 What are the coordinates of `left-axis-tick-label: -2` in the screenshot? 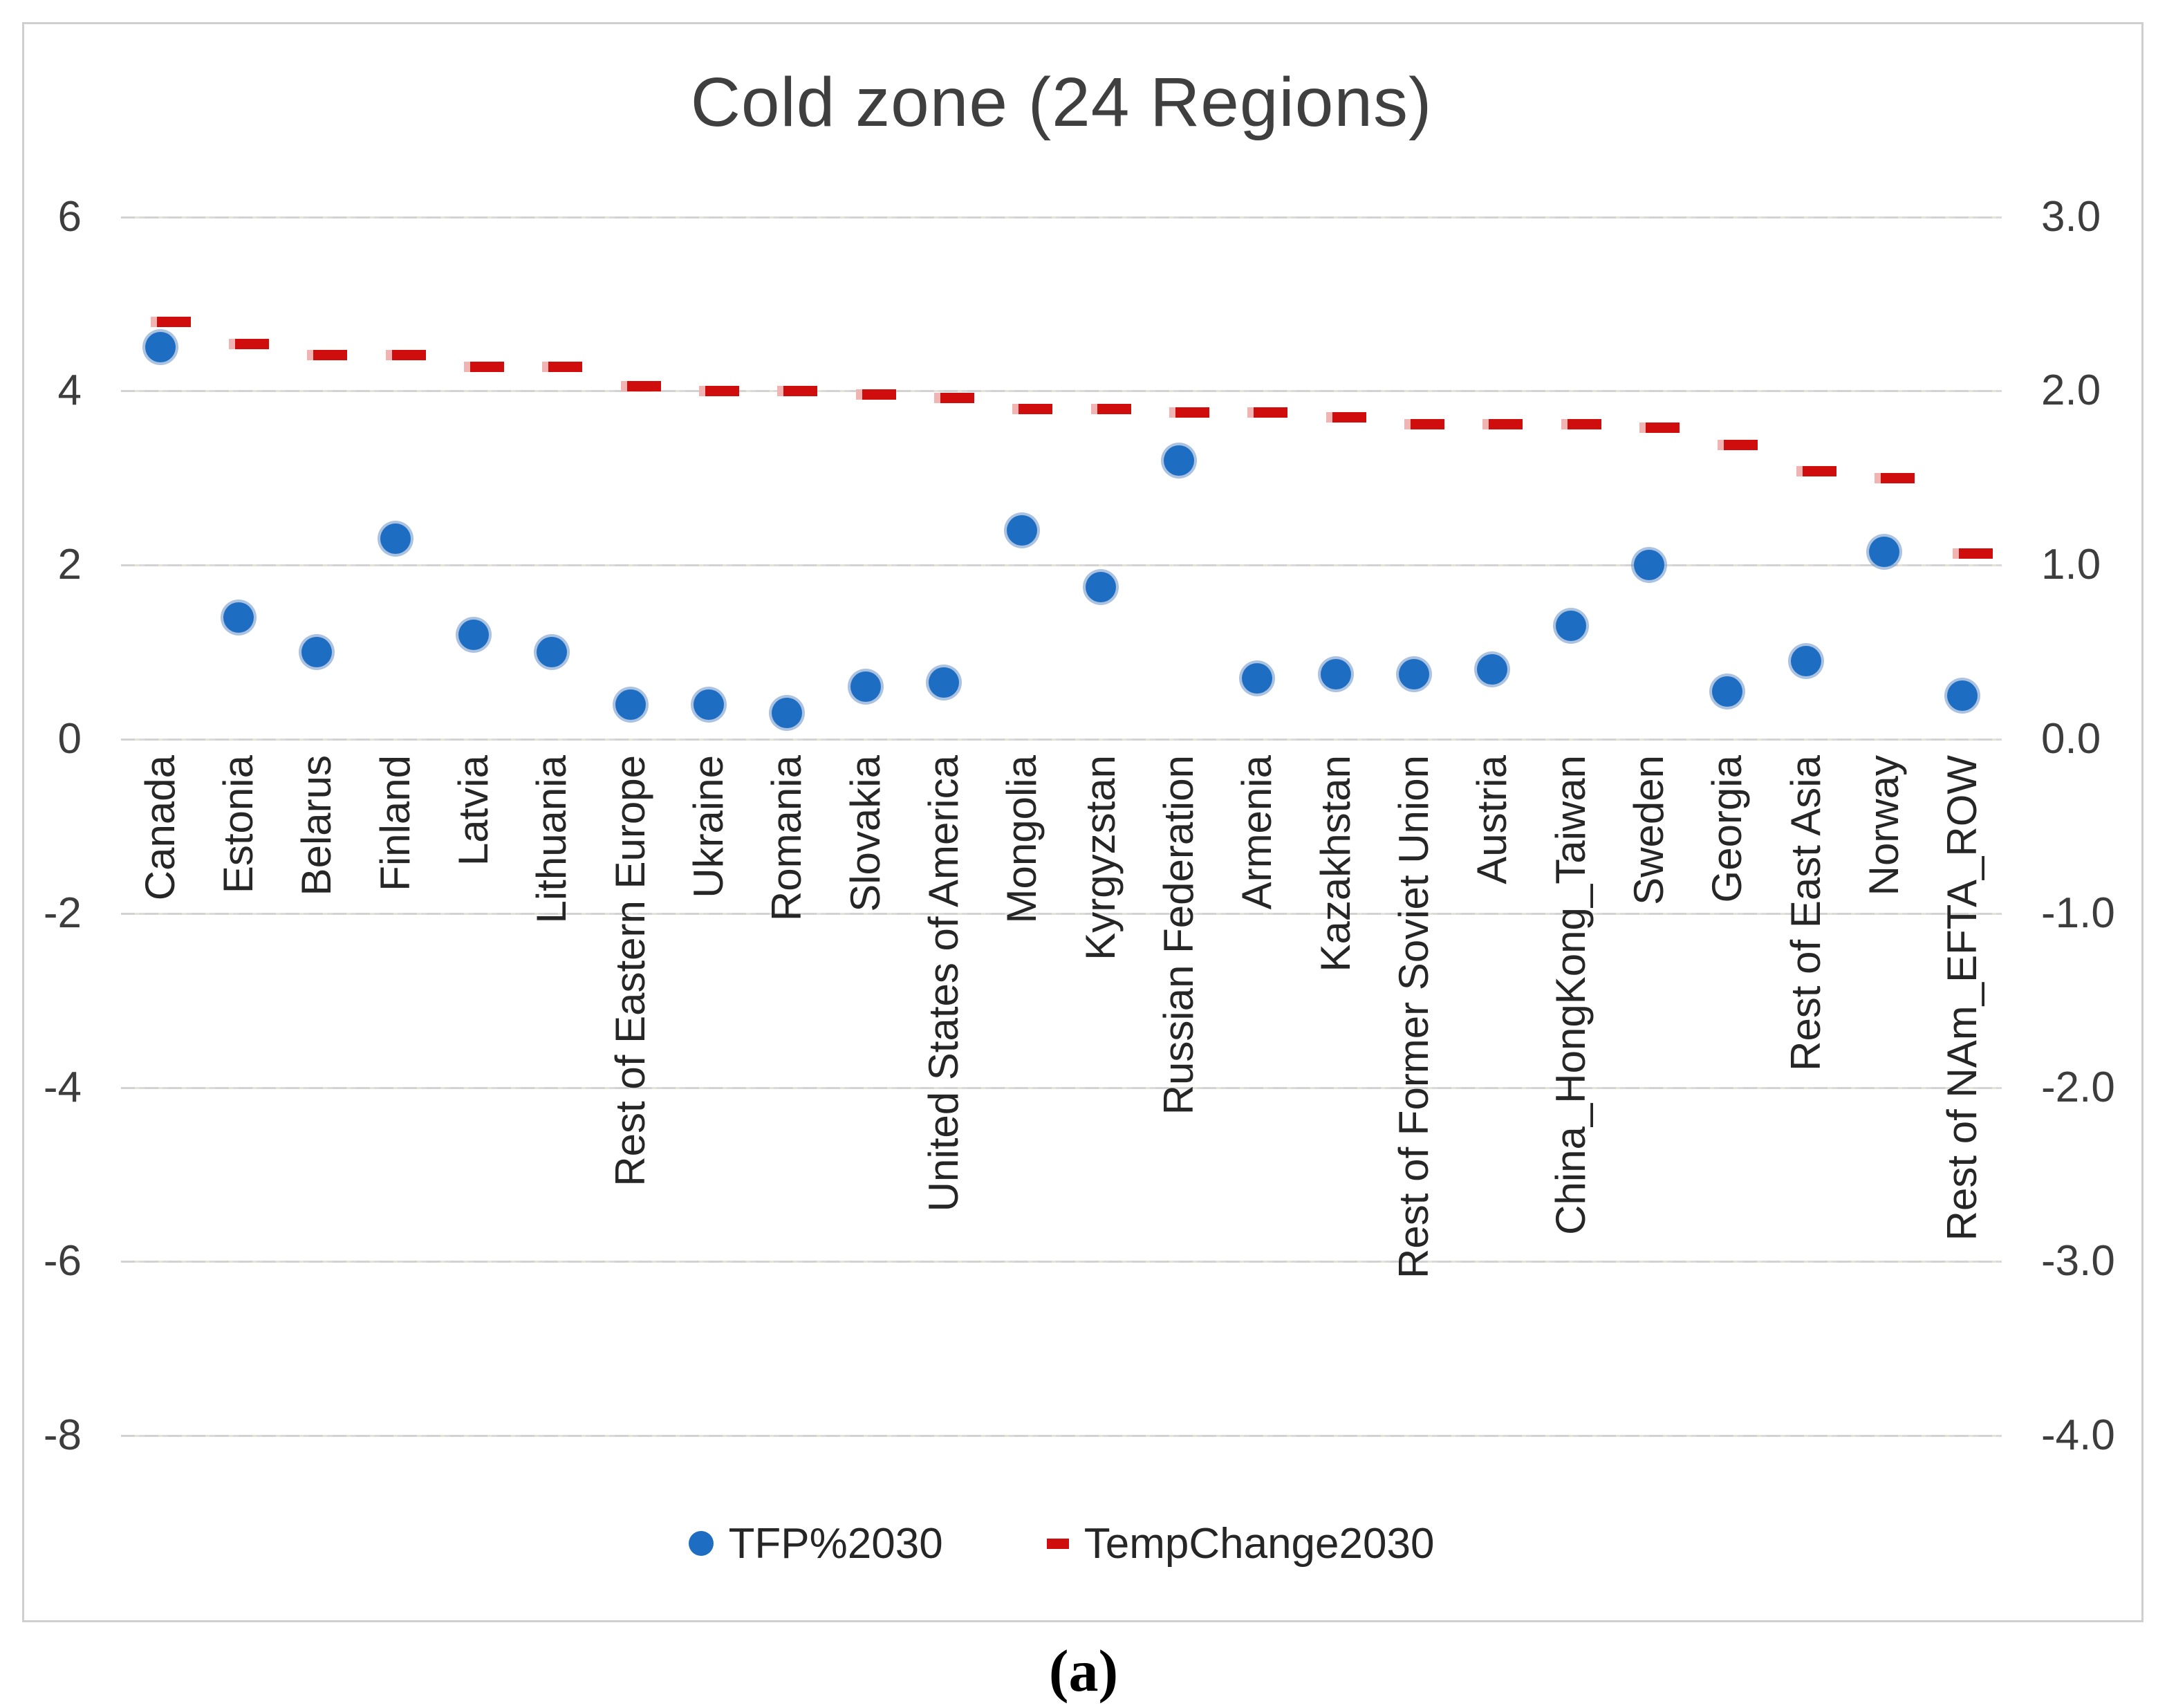 It's located at (62, 913).